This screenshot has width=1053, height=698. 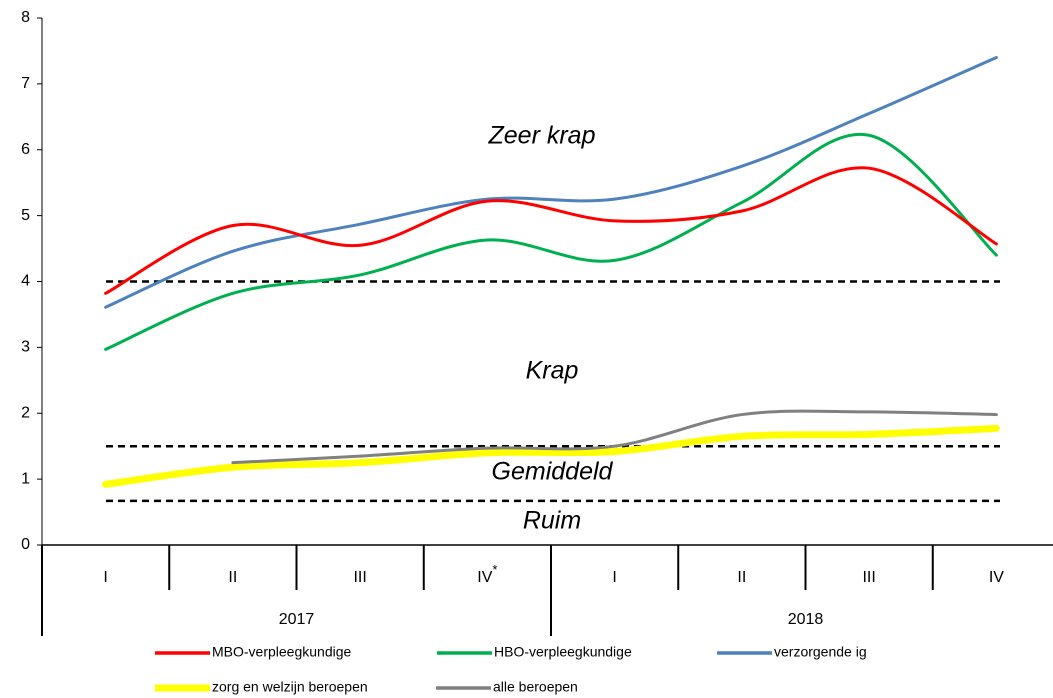 What do you see at coordinates (542, 136) in the screenshot?
I see `zone-label: Zeer krap` at bounding box center [542, 136].